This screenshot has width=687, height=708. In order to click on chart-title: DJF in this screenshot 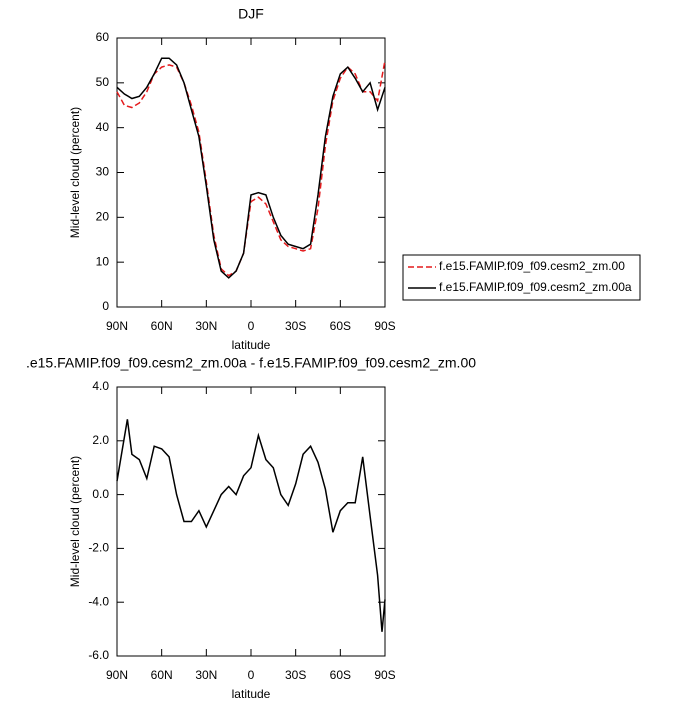, I will do `click(251, 14)`.